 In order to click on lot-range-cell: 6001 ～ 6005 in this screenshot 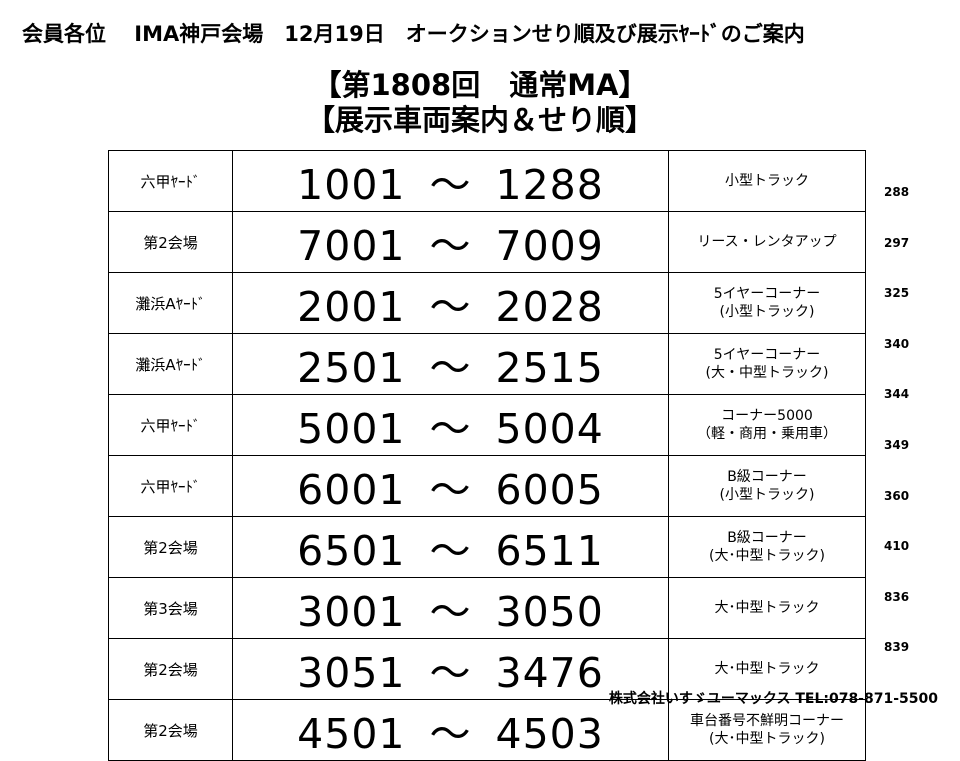, I will do `click(450, 486)`.